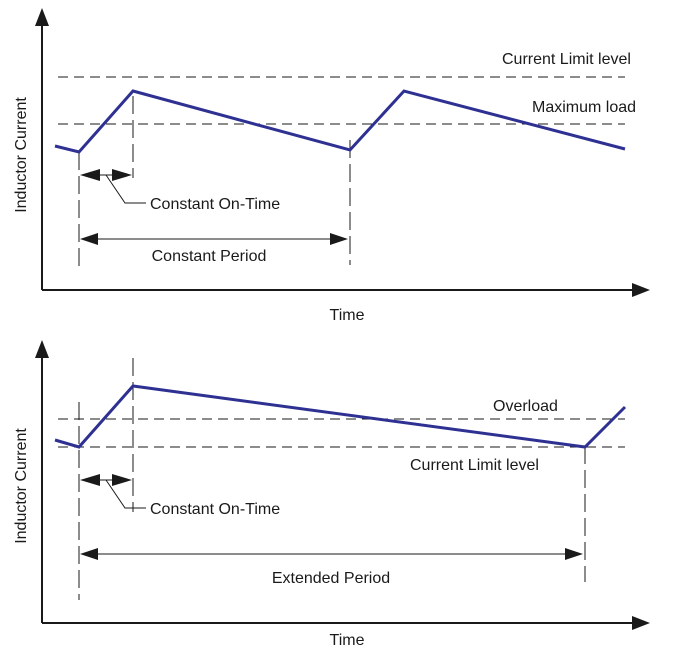 The height and width of the screenshot is (652, 675). Describe the element at coordinates (584, 107) in the screenshot. I see `top-maximum-load-label: Maximum load` at that location.